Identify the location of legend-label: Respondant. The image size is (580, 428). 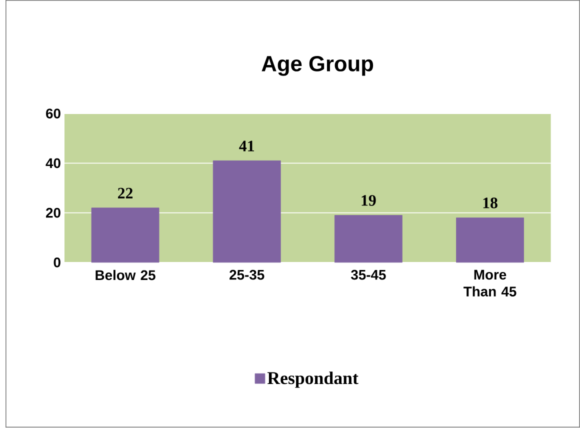
(312, 380).